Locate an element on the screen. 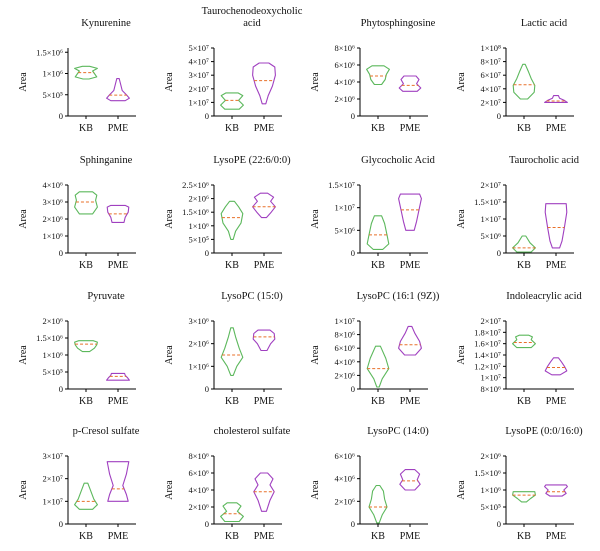  violin-panel: Pyruvate 0 5×10⁵ 1×10⁶ 1.5×10⁶ 2×10⁶ Area KB PME is located at coordinates (77, 349).